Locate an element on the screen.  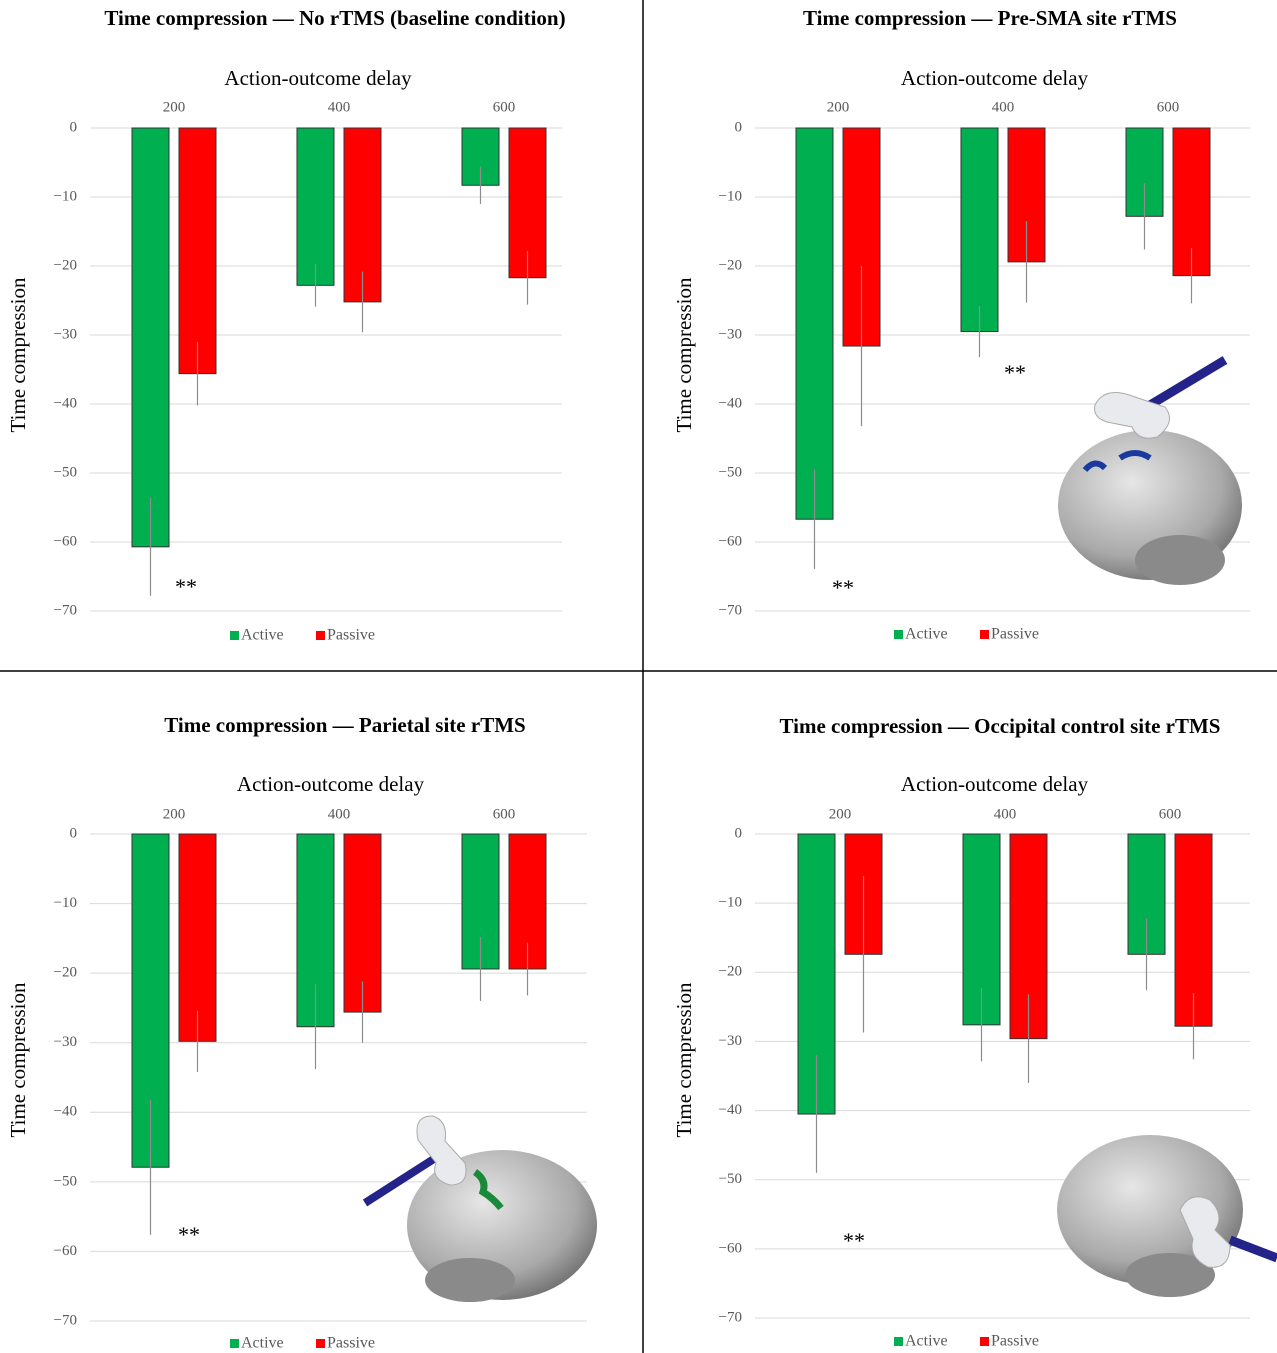
chart-title: Time compression — Parietal site rTMS is located at coordinates (344, 725).